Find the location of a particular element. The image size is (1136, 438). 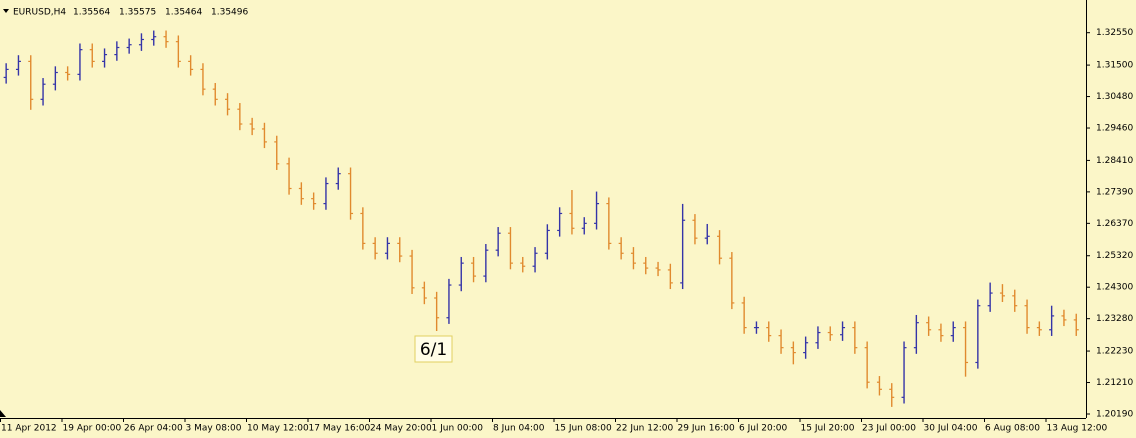

quote-value: 1.35464 is located at coordinates (183, 13).